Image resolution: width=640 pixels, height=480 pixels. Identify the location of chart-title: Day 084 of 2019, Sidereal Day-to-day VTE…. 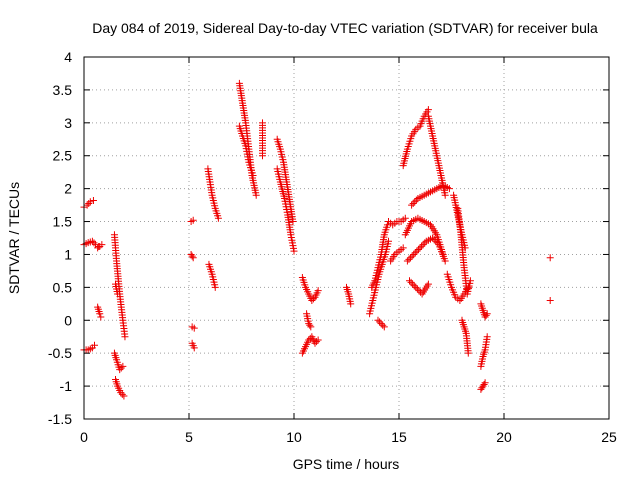
(345, 28).